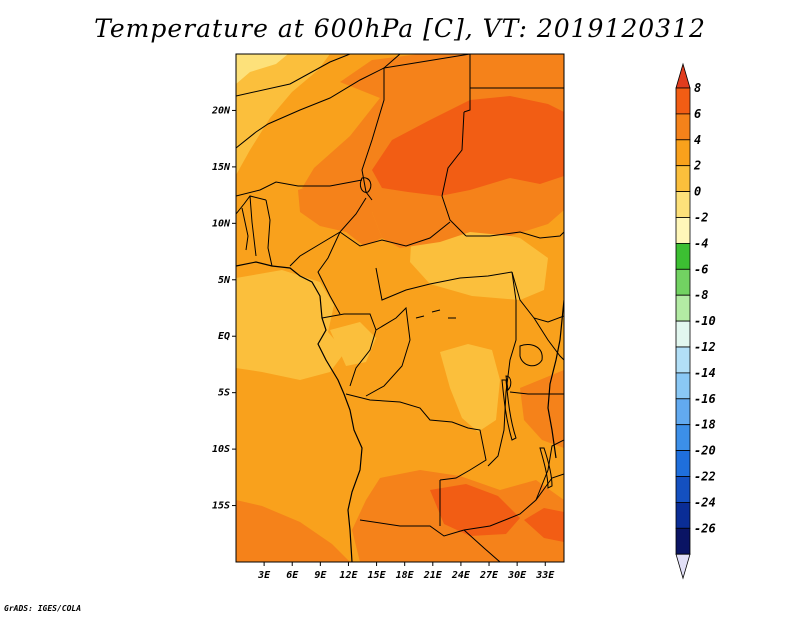  I want to click on colorbar-label: -20, so click(705, 451).